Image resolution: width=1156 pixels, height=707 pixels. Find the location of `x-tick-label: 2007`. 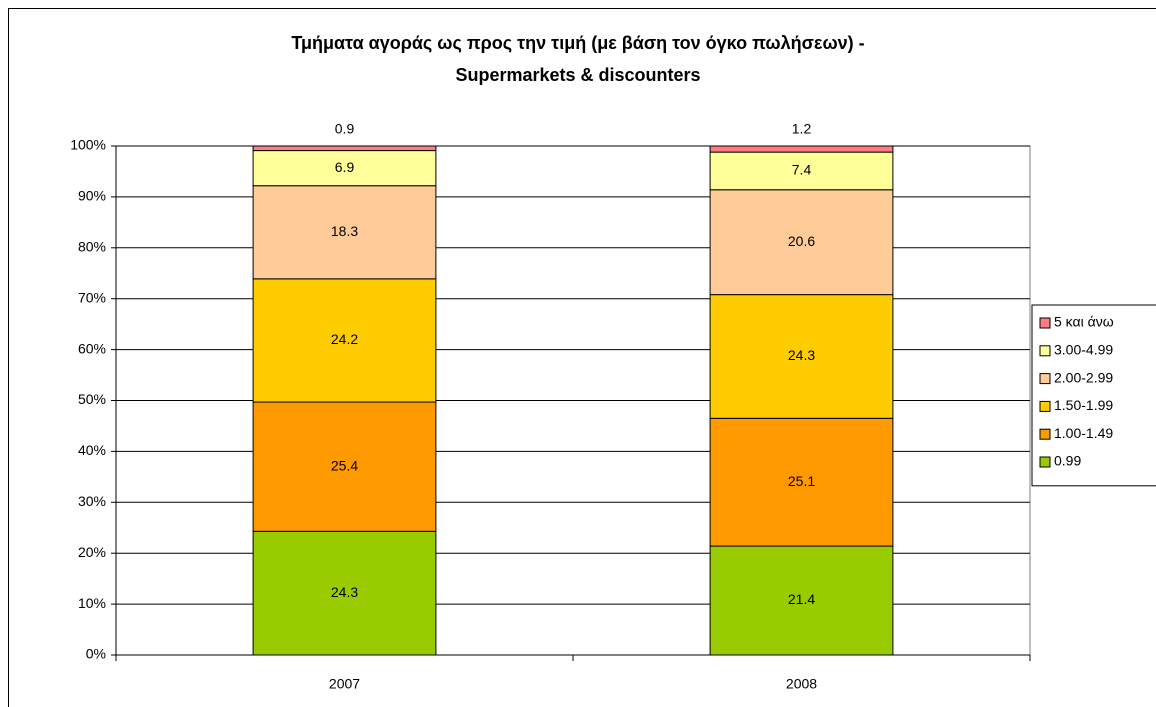

x-tick-label: 2007 is located at coordinates (344, 684).